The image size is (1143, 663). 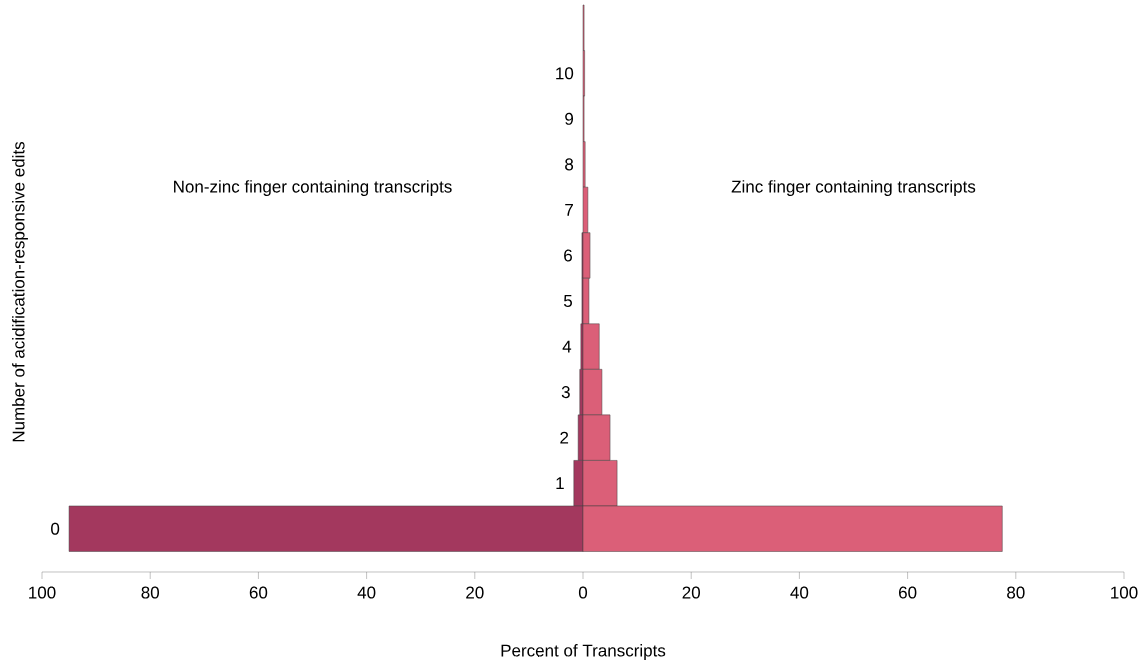 What do you see at coordinates (569, 209) in the screenshot?
I see `y-tick-label: 7` at bounding box center [569, 209].